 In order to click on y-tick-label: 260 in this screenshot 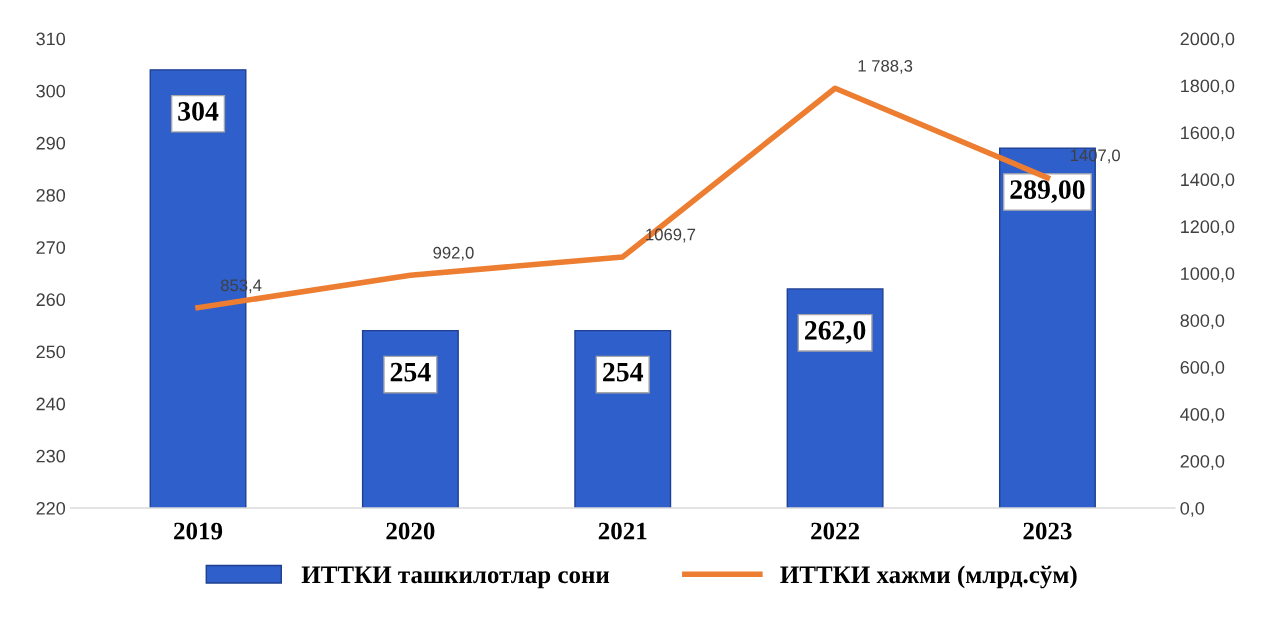, I will do `click(51, 300)`.